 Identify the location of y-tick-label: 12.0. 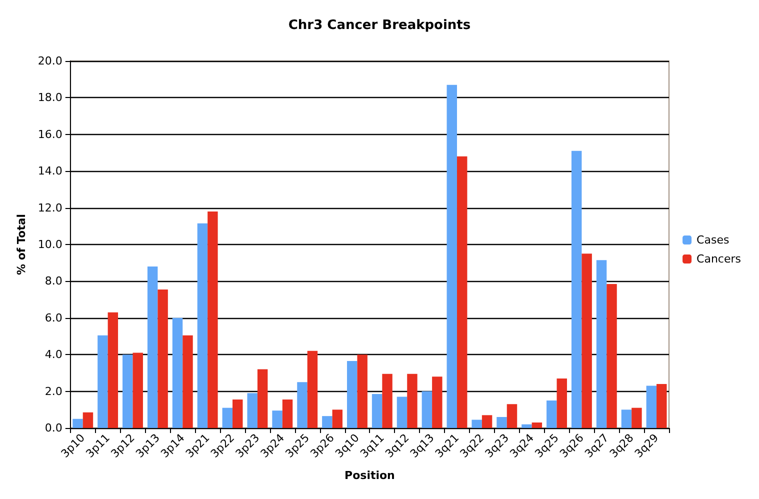
(50, 207).